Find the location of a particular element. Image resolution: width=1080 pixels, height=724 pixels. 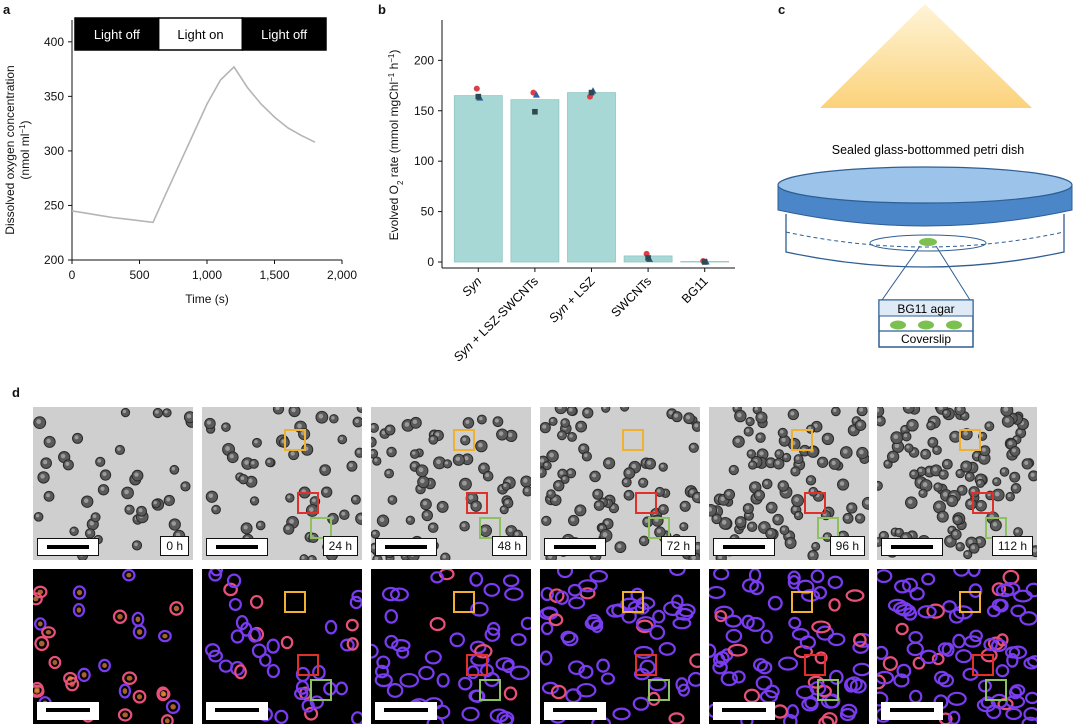

time-label: 112 h is located at coordinates (1012, 546).